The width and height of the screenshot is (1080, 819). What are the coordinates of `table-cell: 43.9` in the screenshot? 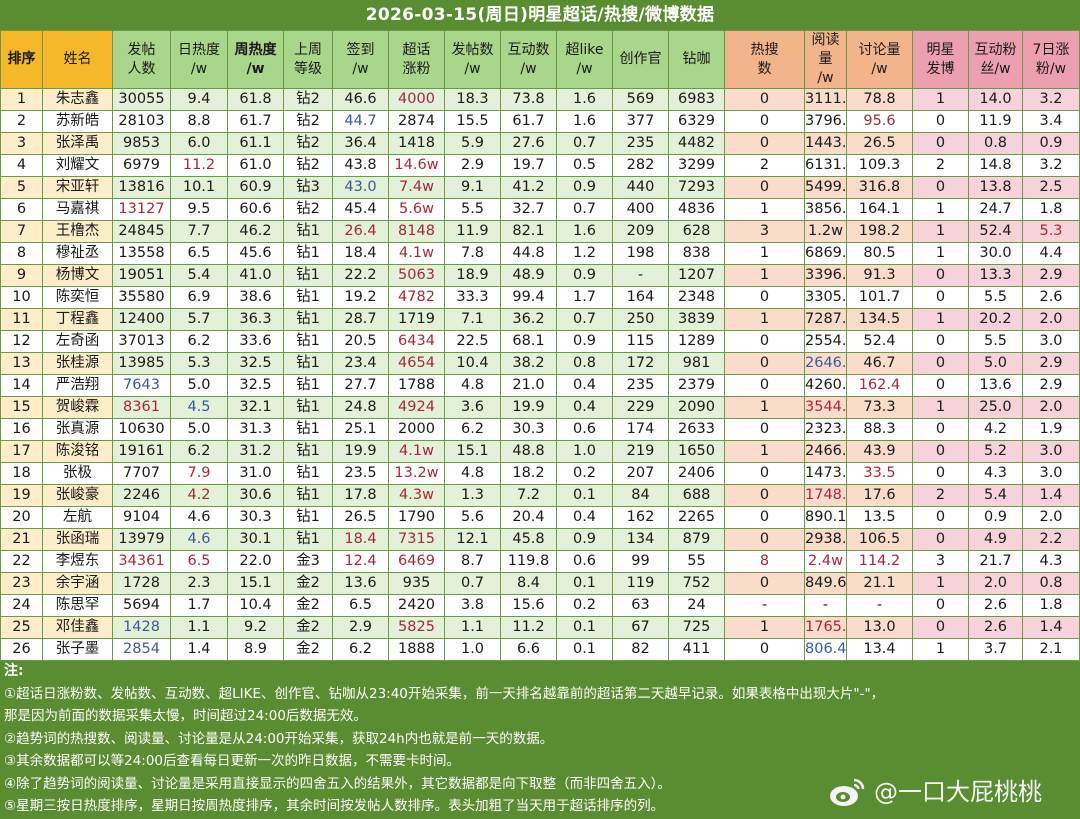 It's located at (879, 451).